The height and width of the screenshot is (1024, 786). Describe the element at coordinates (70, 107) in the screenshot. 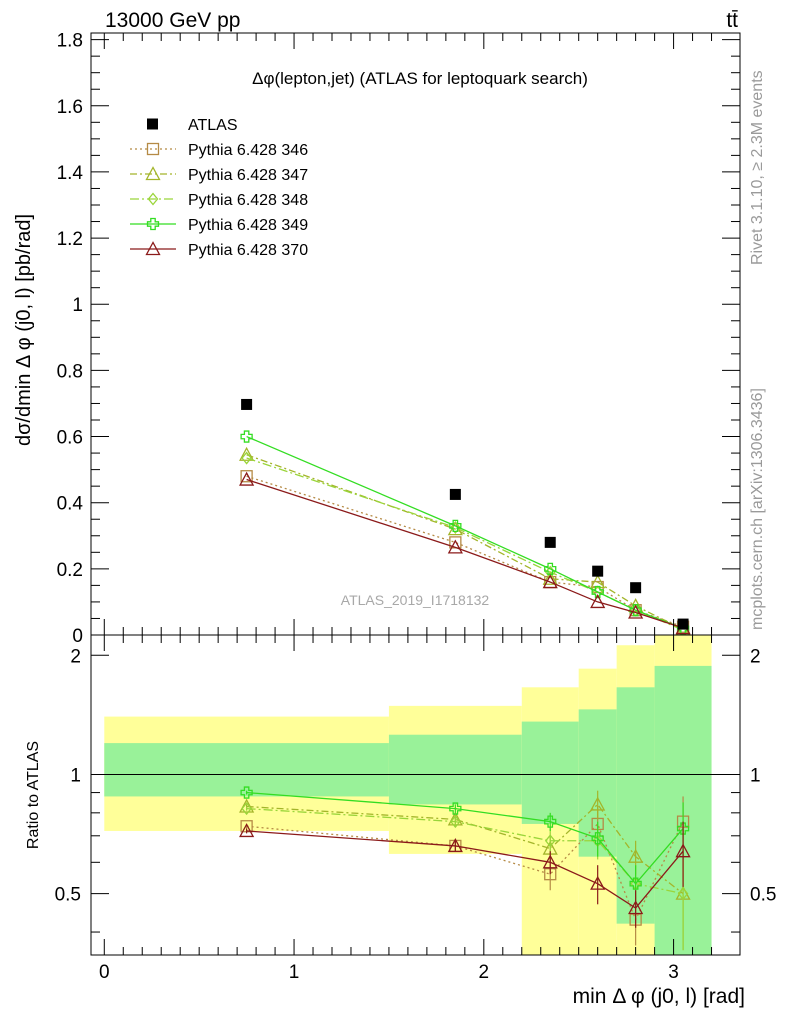

I see `y-tick-label: 1.6` at that location.